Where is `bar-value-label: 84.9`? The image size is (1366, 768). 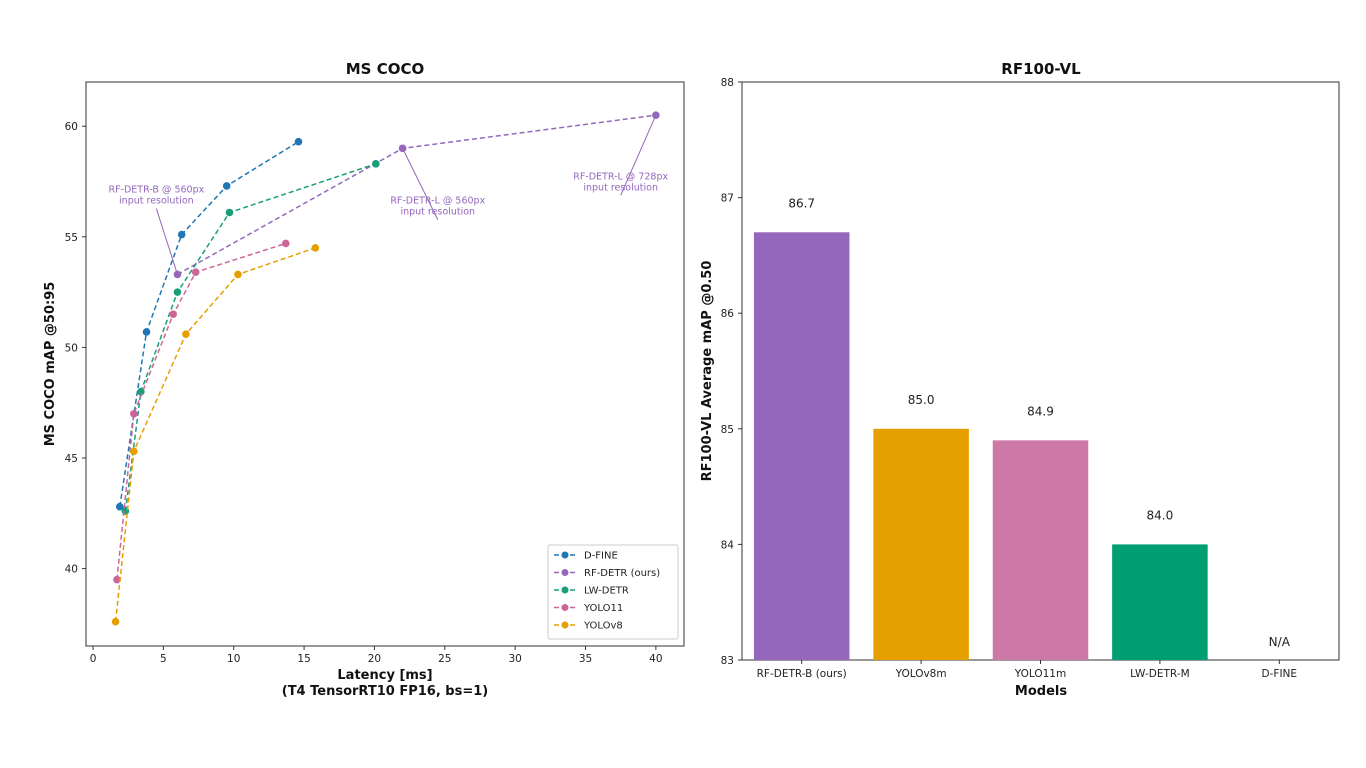
bar-value-label: 84.9 is located at coordinates (1040, 411).